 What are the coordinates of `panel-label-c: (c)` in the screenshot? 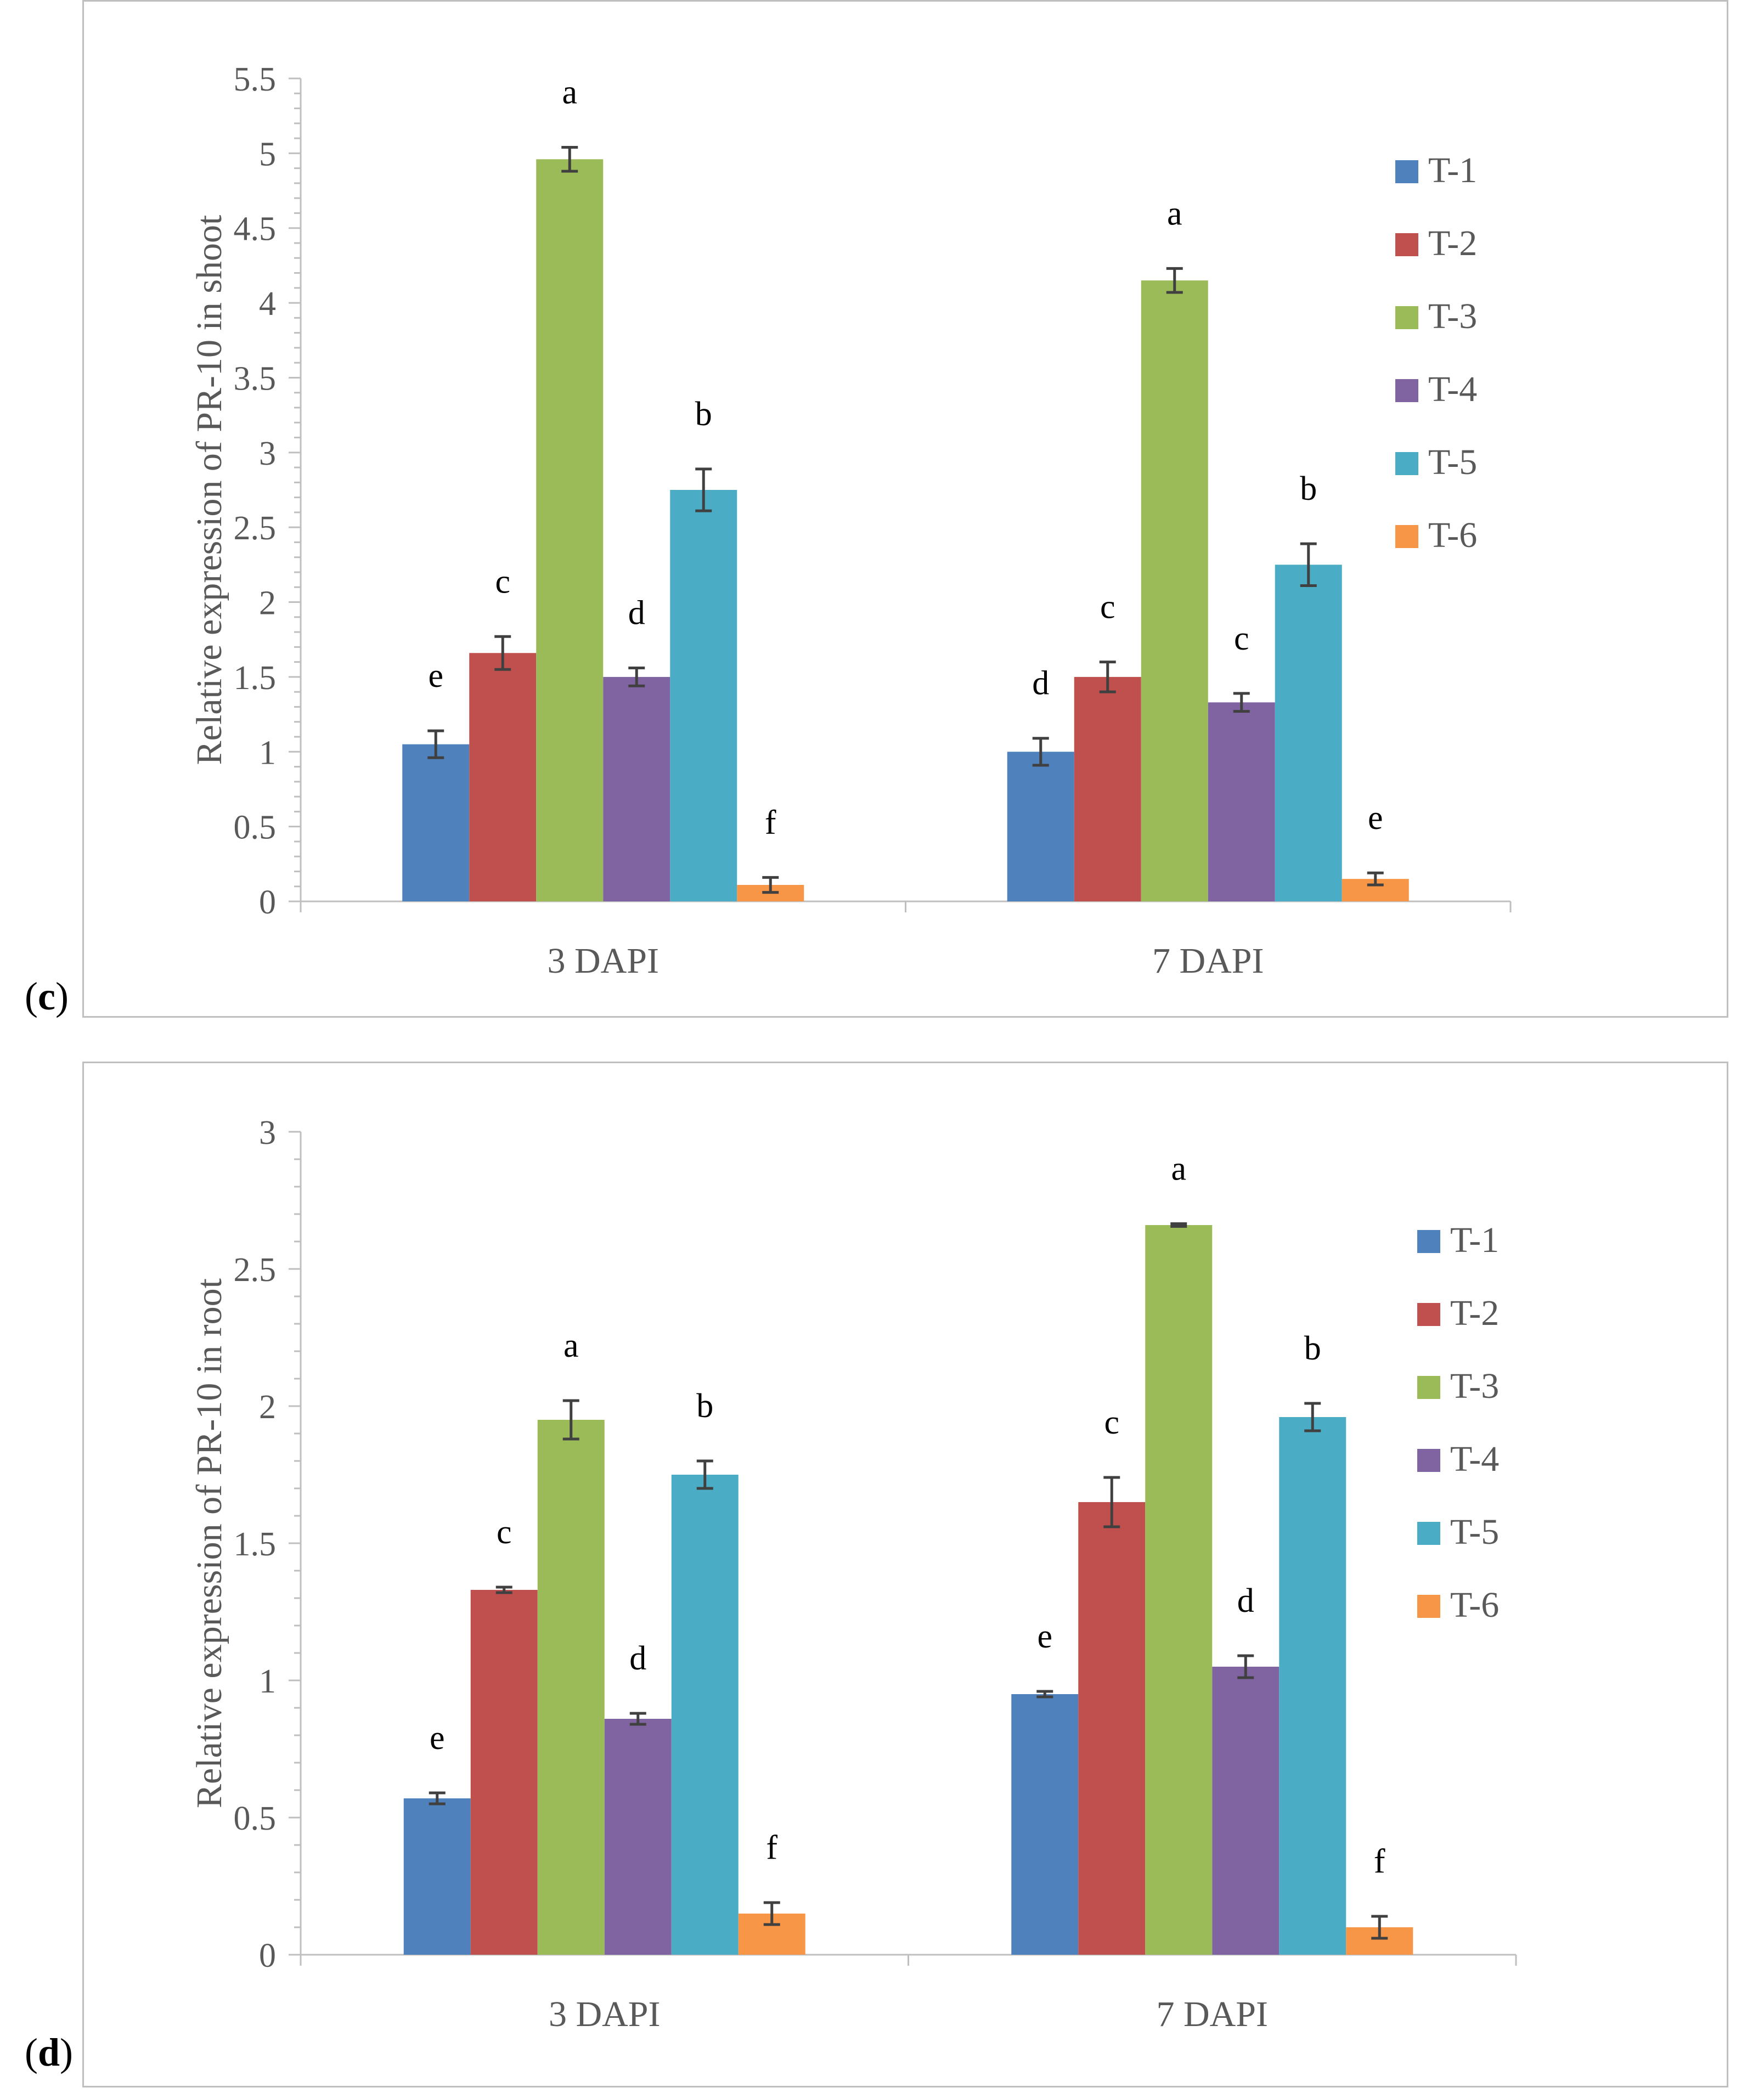 It's located at (47, 996).